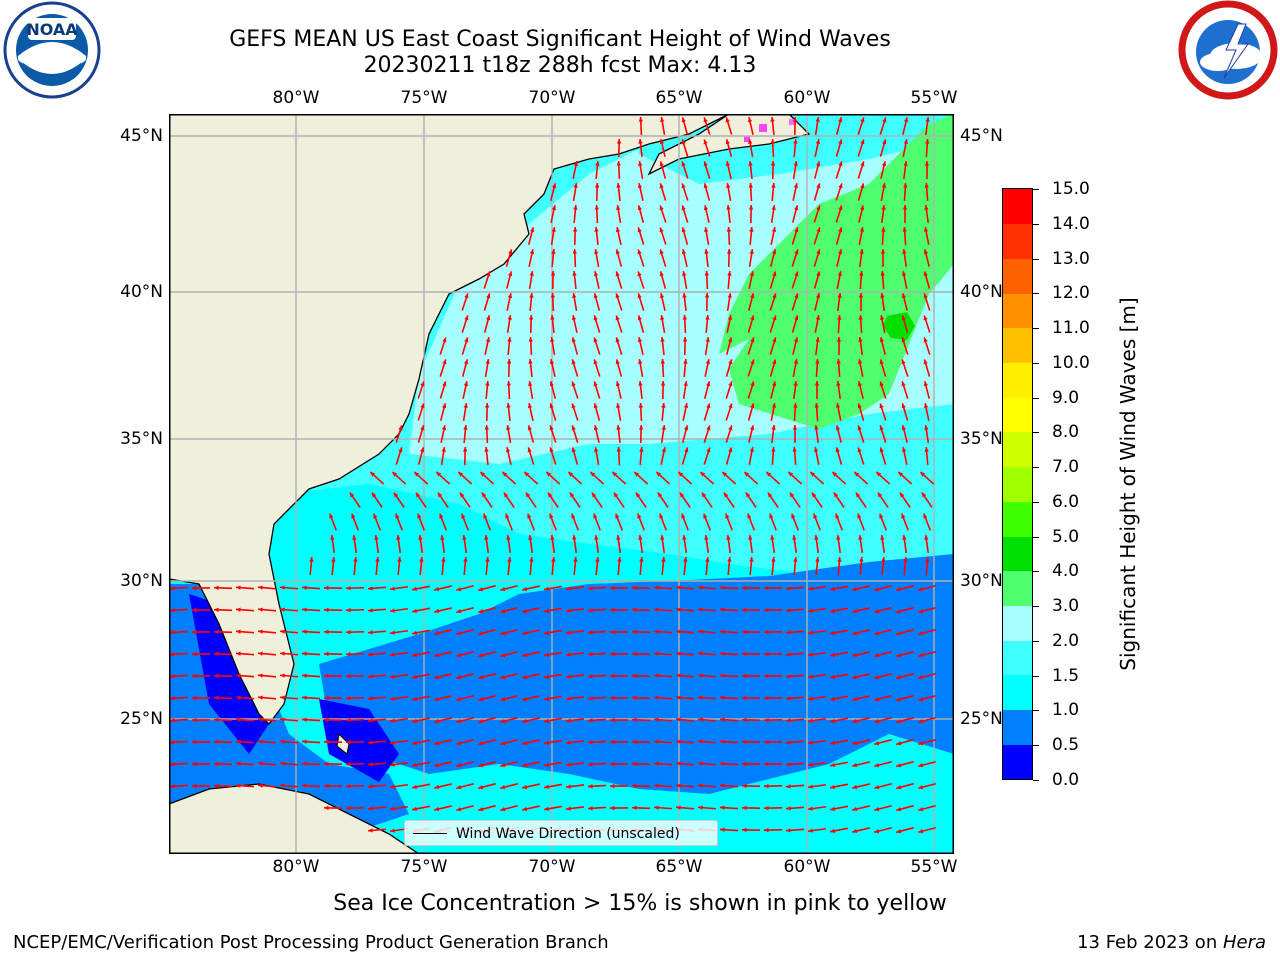 The height and width of the screenshot is (960, 1280). What do you see at coordinates (552, 98) in the screenshot?
I see `lon-label-top-70w: 70°W` at bounding box center [552, 98].